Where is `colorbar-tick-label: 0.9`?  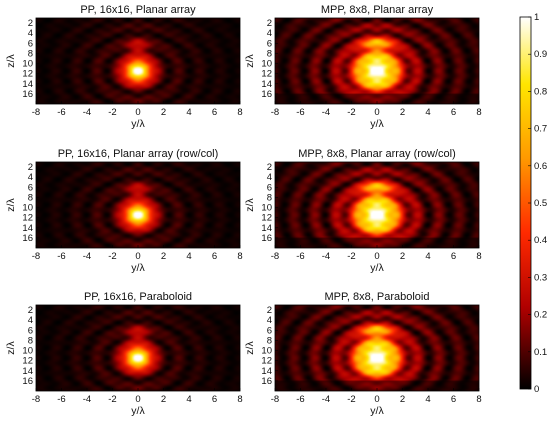 colorbar-tick-label: 0.9 is located at coordinates (540, 54).